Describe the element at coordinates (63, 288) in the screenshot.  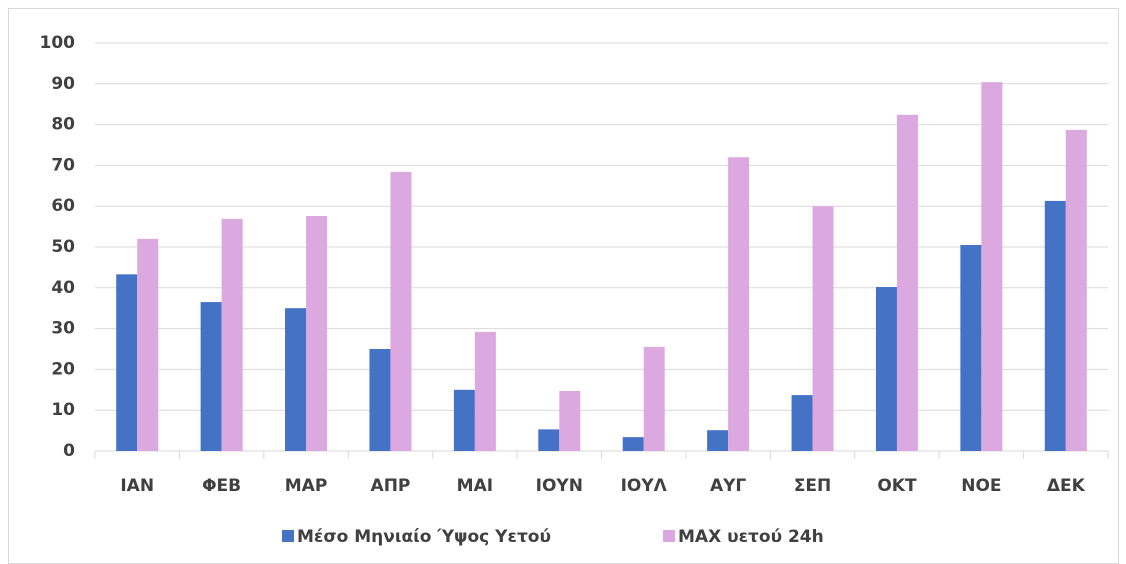
I see `y-tick-label: 40` at that location.